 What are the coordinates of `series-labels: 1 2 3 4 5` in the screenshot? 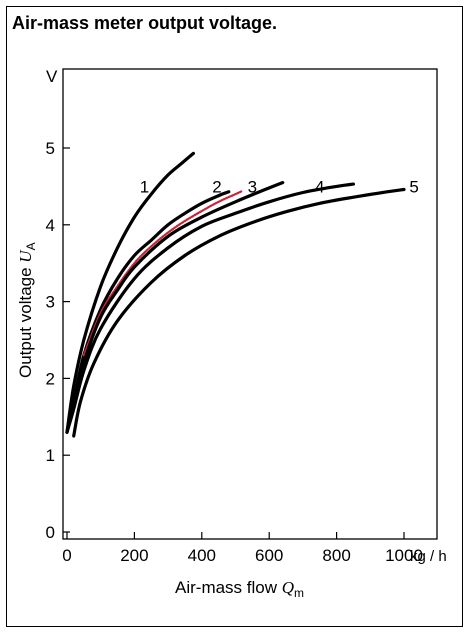 It's located at (279, 186).